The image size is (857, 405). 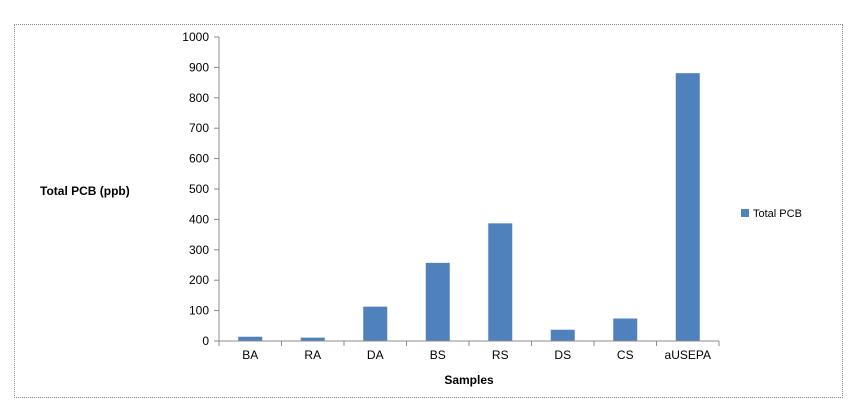 What do you see at coordinates (312, 339) in the screenshot?
I see `bar-ra` at bounding box center [312, 339].